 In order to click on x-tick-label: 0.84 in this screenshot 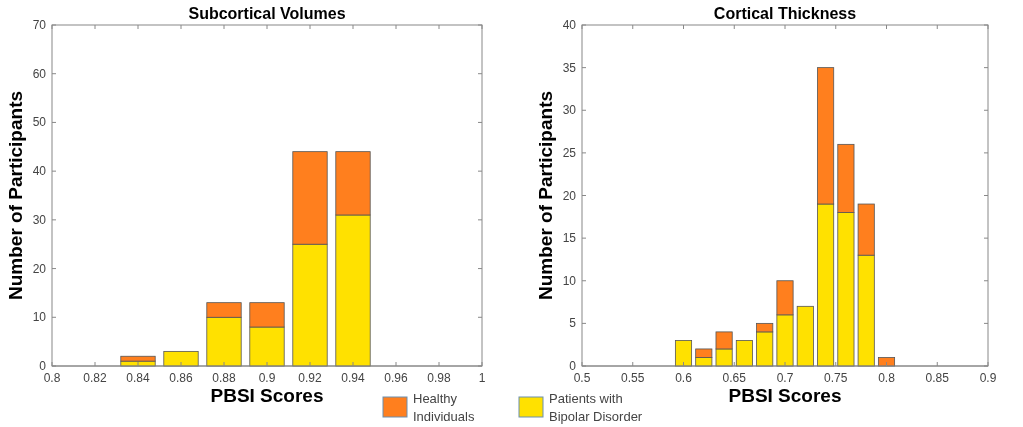, I will do `click(138, 378)`.